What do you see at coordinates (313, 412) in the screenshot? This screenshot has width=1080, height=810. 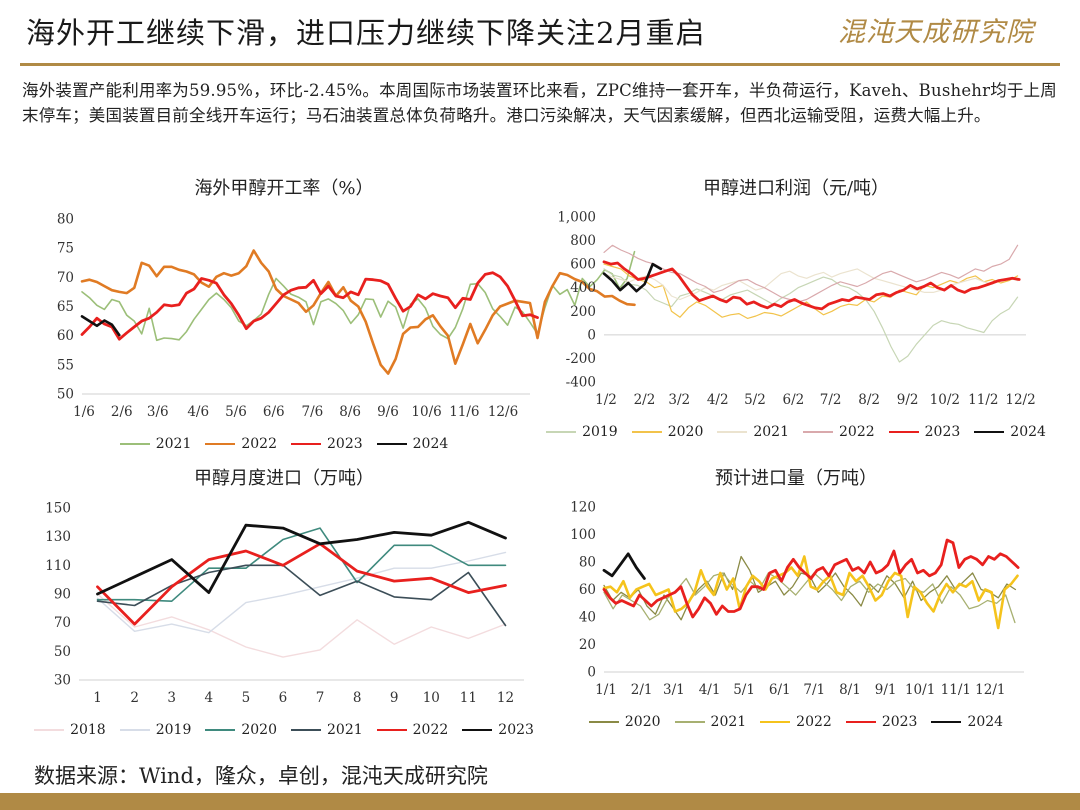 I see `x-tick-label: 7/6` at bounding box center [313, 412].